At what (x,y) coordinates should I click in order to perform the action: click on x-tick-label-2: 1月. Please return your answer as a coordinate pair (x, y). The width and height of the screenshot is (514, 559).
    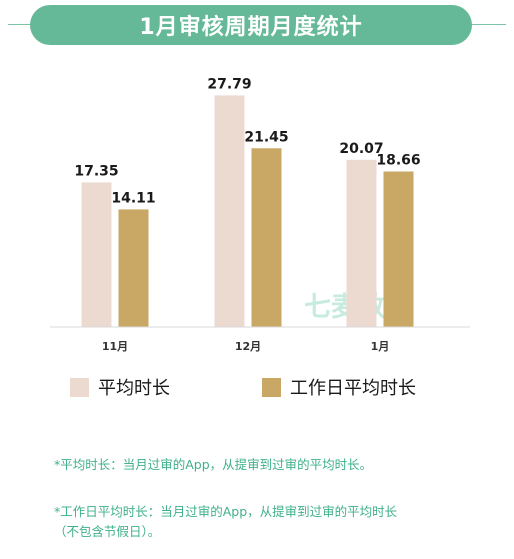
    Looking at the image, I should click on (380, 346).